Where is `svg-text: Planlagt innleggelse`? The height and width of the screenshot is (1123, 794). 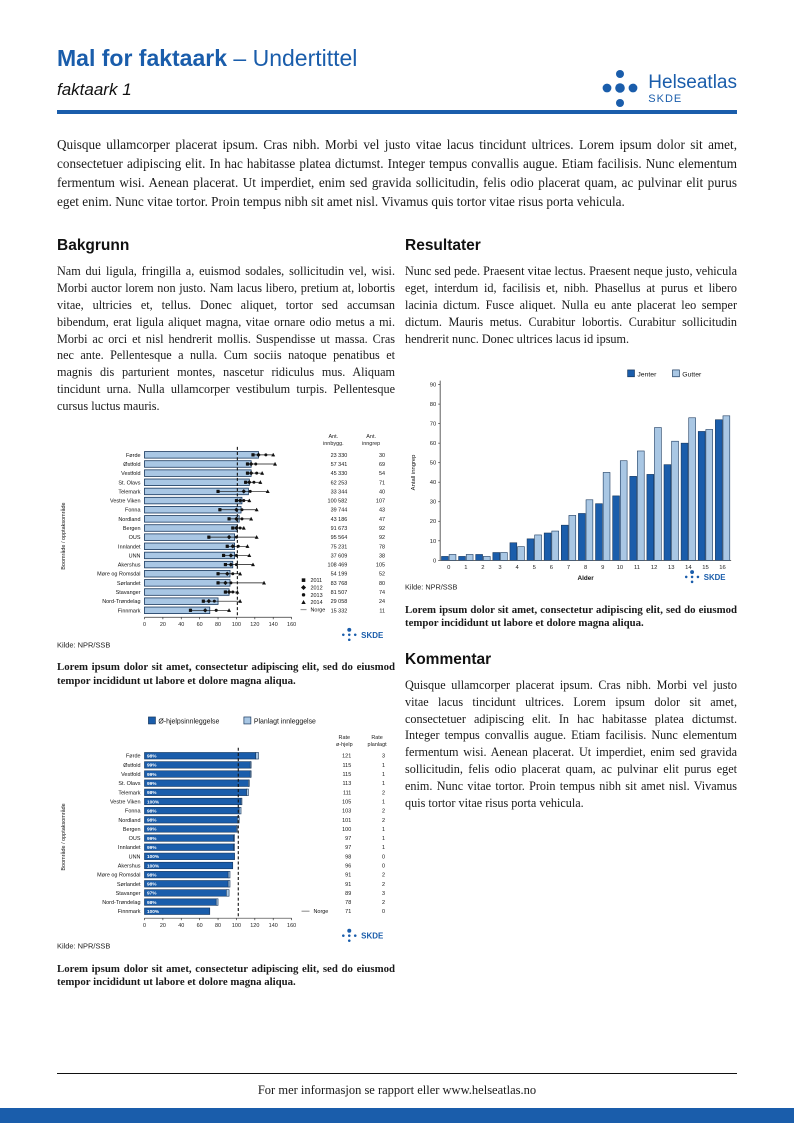 svg-text: Planlagt innleggelse is located at coordinates (285, 722).